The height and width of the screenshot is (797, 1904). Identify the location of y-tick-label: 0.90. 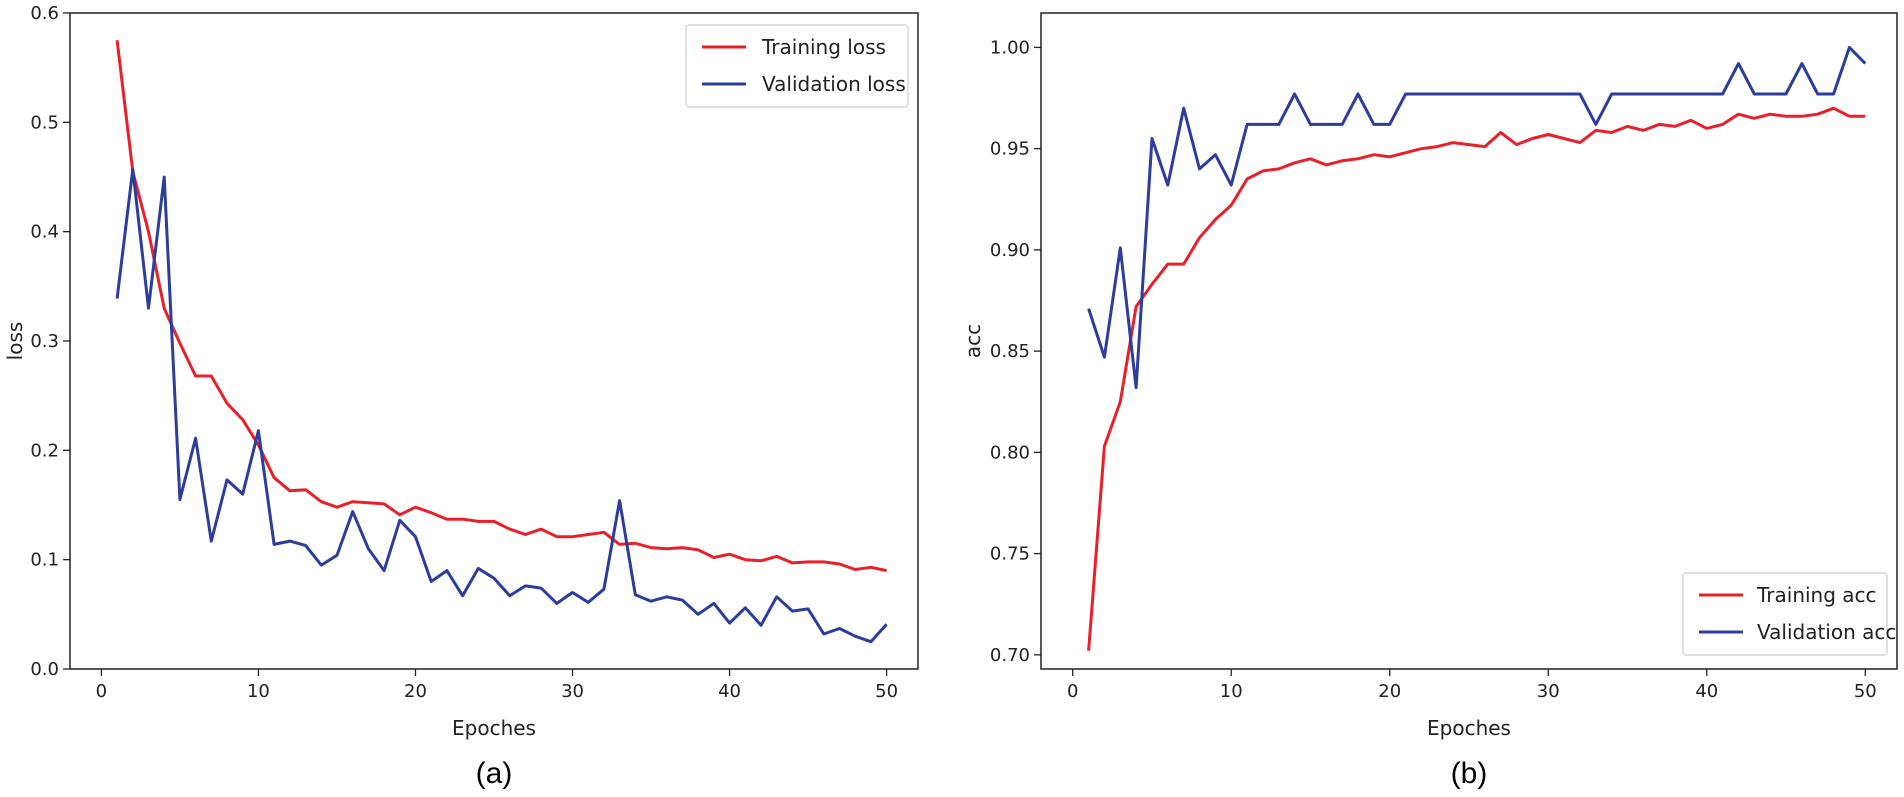
(1010, 250).